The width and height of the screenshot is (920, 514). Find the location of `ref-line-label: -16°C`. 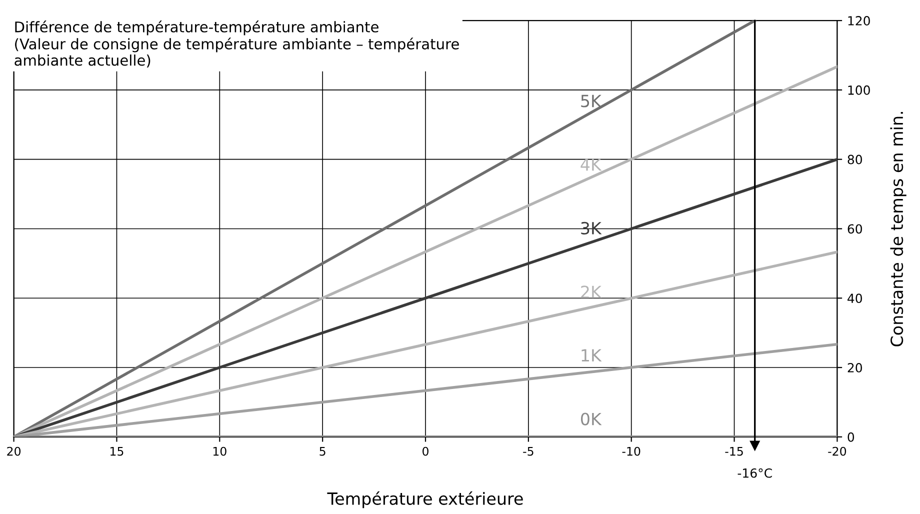

ref-line-label: -16°C is located at coordinates (755, 473).